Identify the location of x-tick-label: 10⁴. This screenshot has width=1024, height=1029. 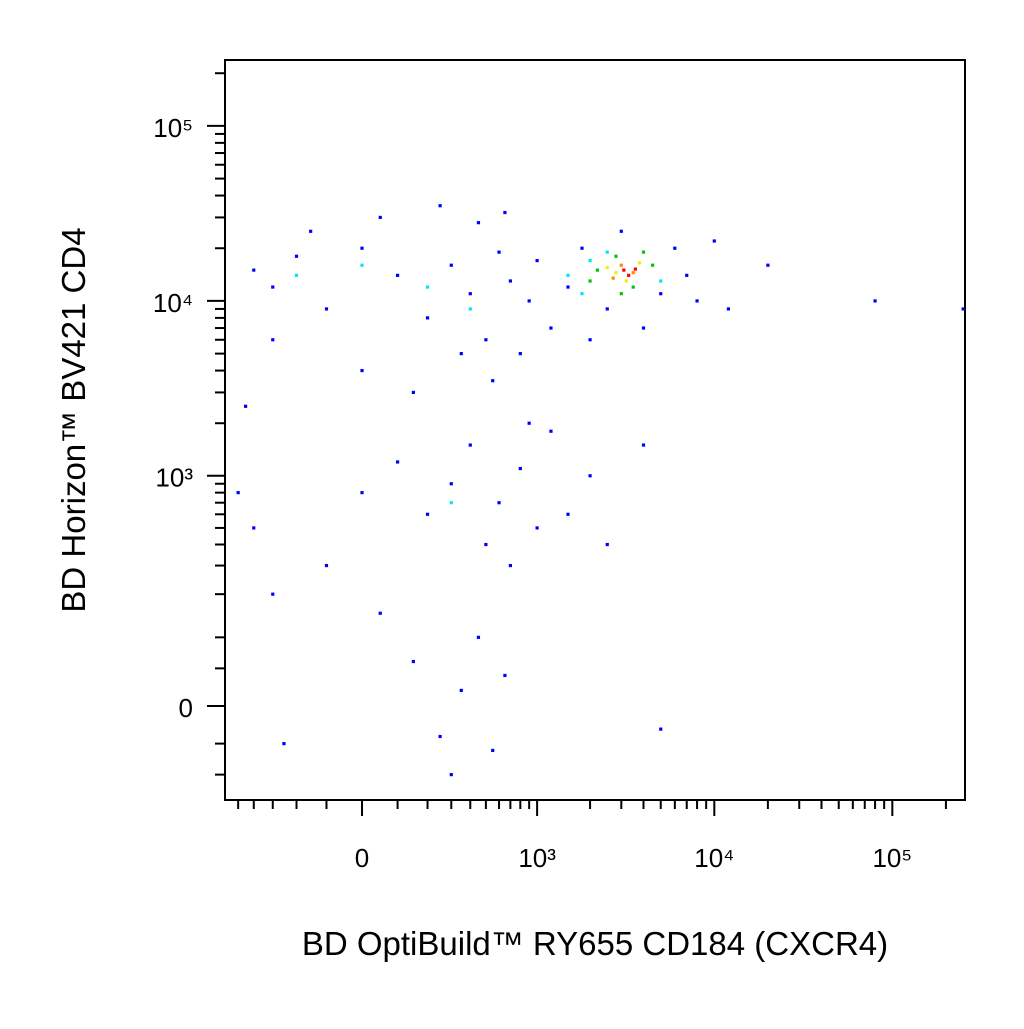
(714, 858).